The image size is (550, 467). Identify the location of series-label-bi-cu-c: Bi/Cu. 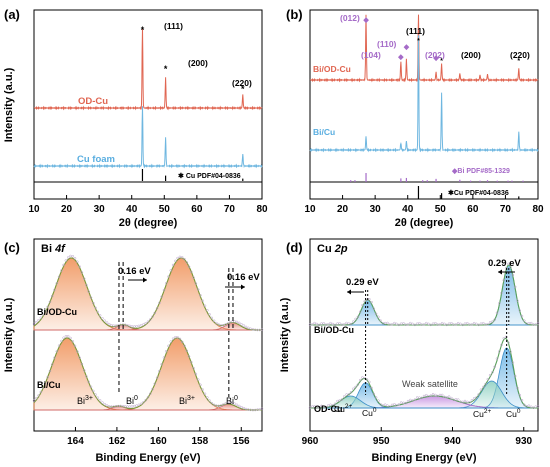
(49, 385).